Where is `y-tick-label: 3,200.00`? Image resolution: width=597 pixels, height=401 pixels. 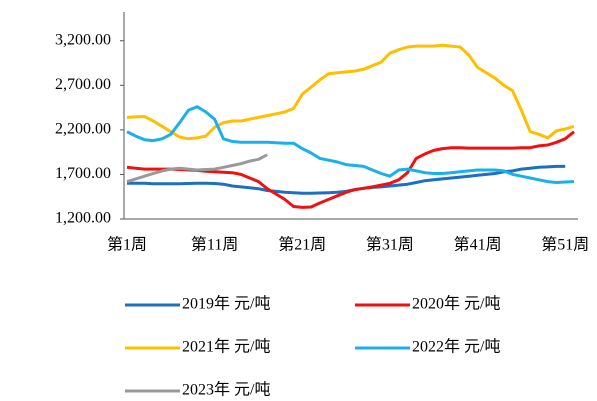
y-tick-label: 3,200.00 is located at coordinates (83, 39).